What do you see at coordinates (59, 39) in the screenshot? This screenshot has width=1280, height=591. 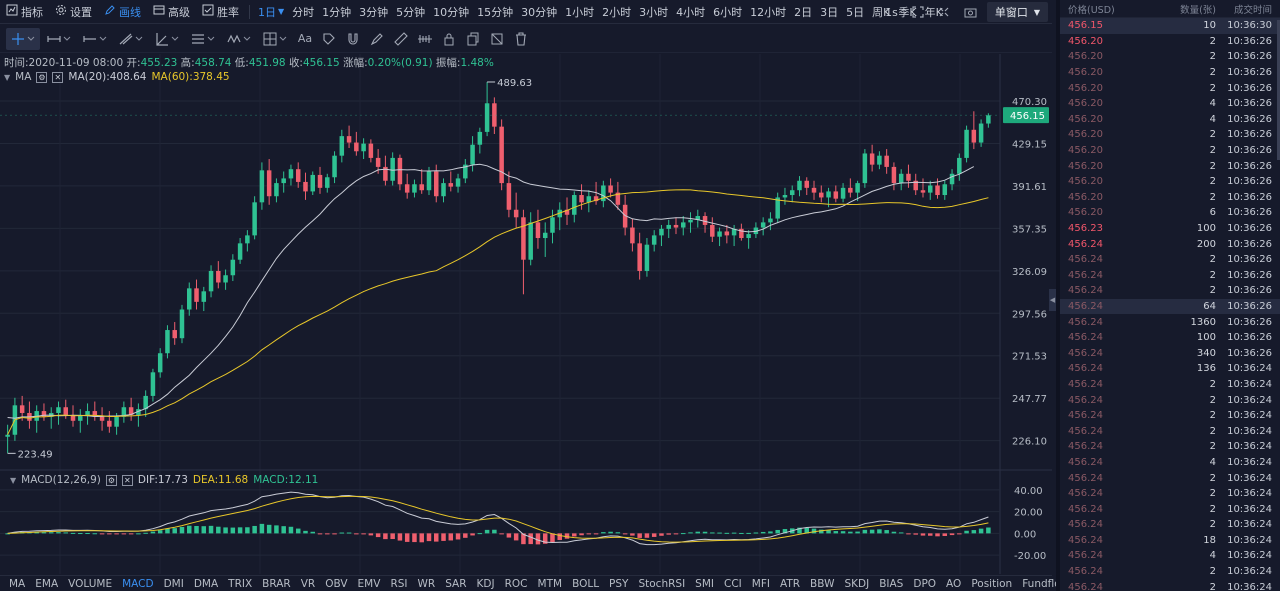 I see `horizontal-line-icon` at bounding box center [59, 39].